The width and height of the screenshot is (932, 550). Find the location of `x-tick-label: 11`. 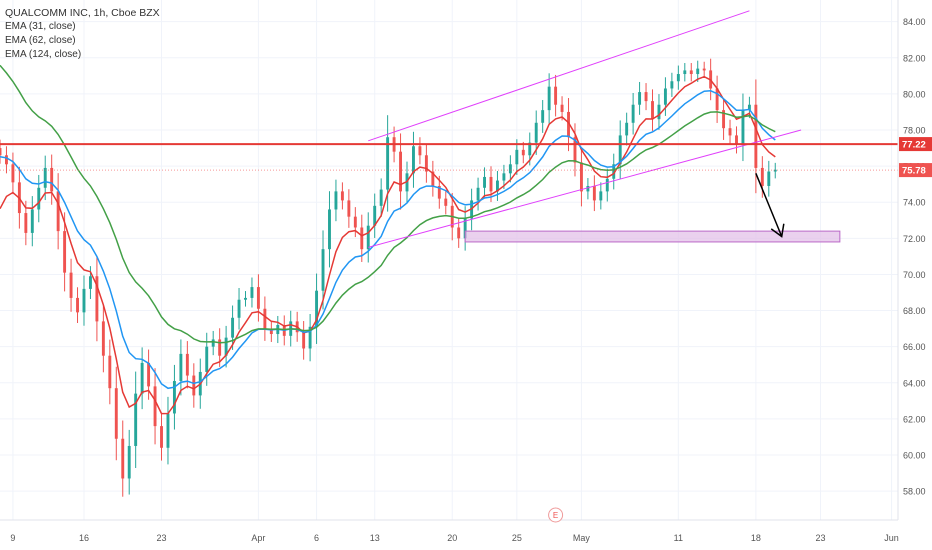

x-tick-label: 11 is located at coordinates (678, 538).